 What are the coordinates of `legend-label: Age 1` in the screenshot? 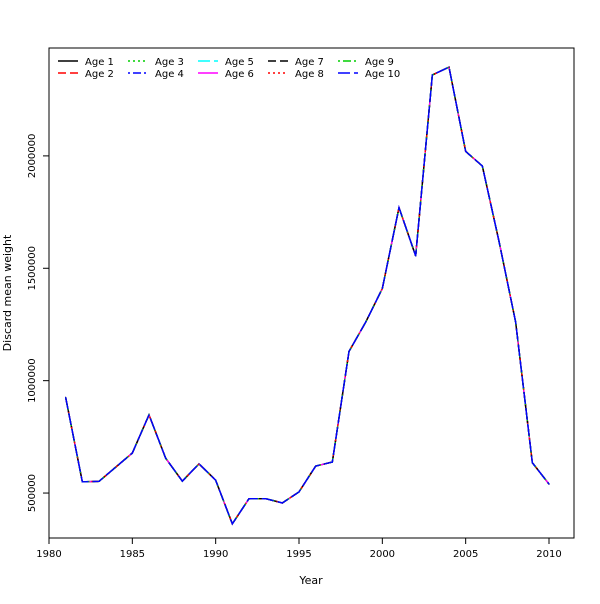 It's located at (99, 62).